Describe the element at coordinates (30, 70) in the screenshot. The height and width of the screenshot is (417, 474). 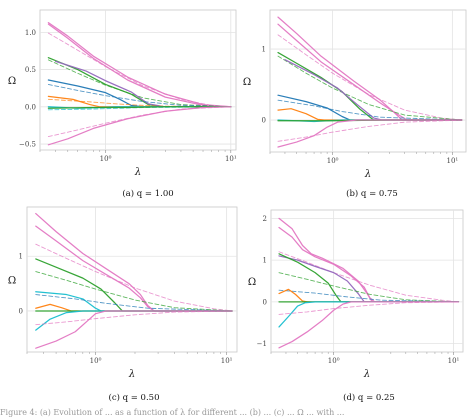
I see `y-tick-label: 0.5` at that location.